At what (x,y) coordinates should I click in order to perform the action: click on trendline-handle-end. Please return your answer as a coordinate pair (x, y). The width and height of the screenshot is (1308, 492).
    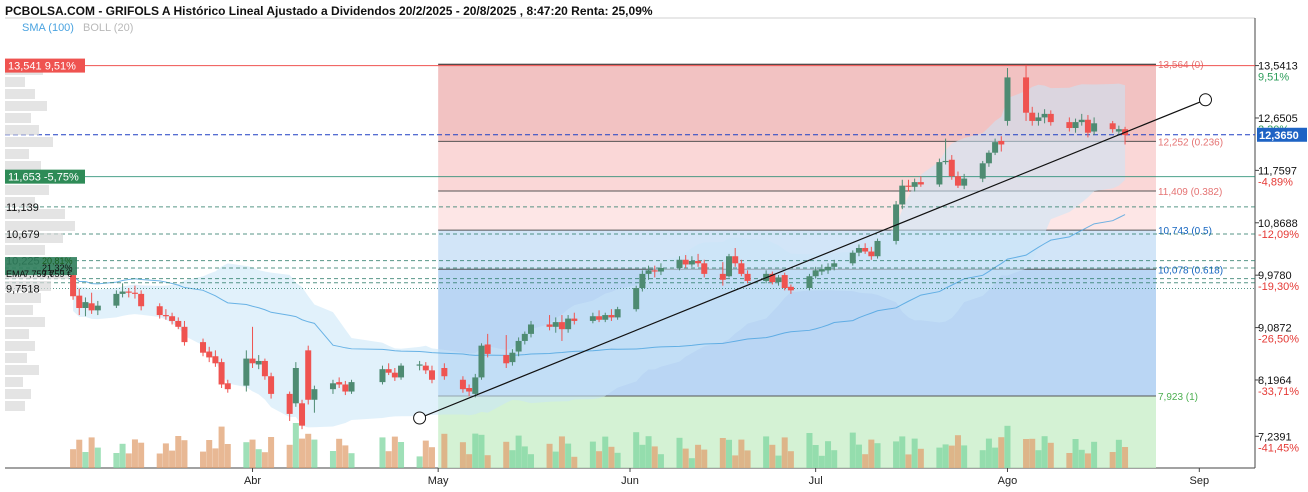
    Looking at the image, I should click on (1205, 100).